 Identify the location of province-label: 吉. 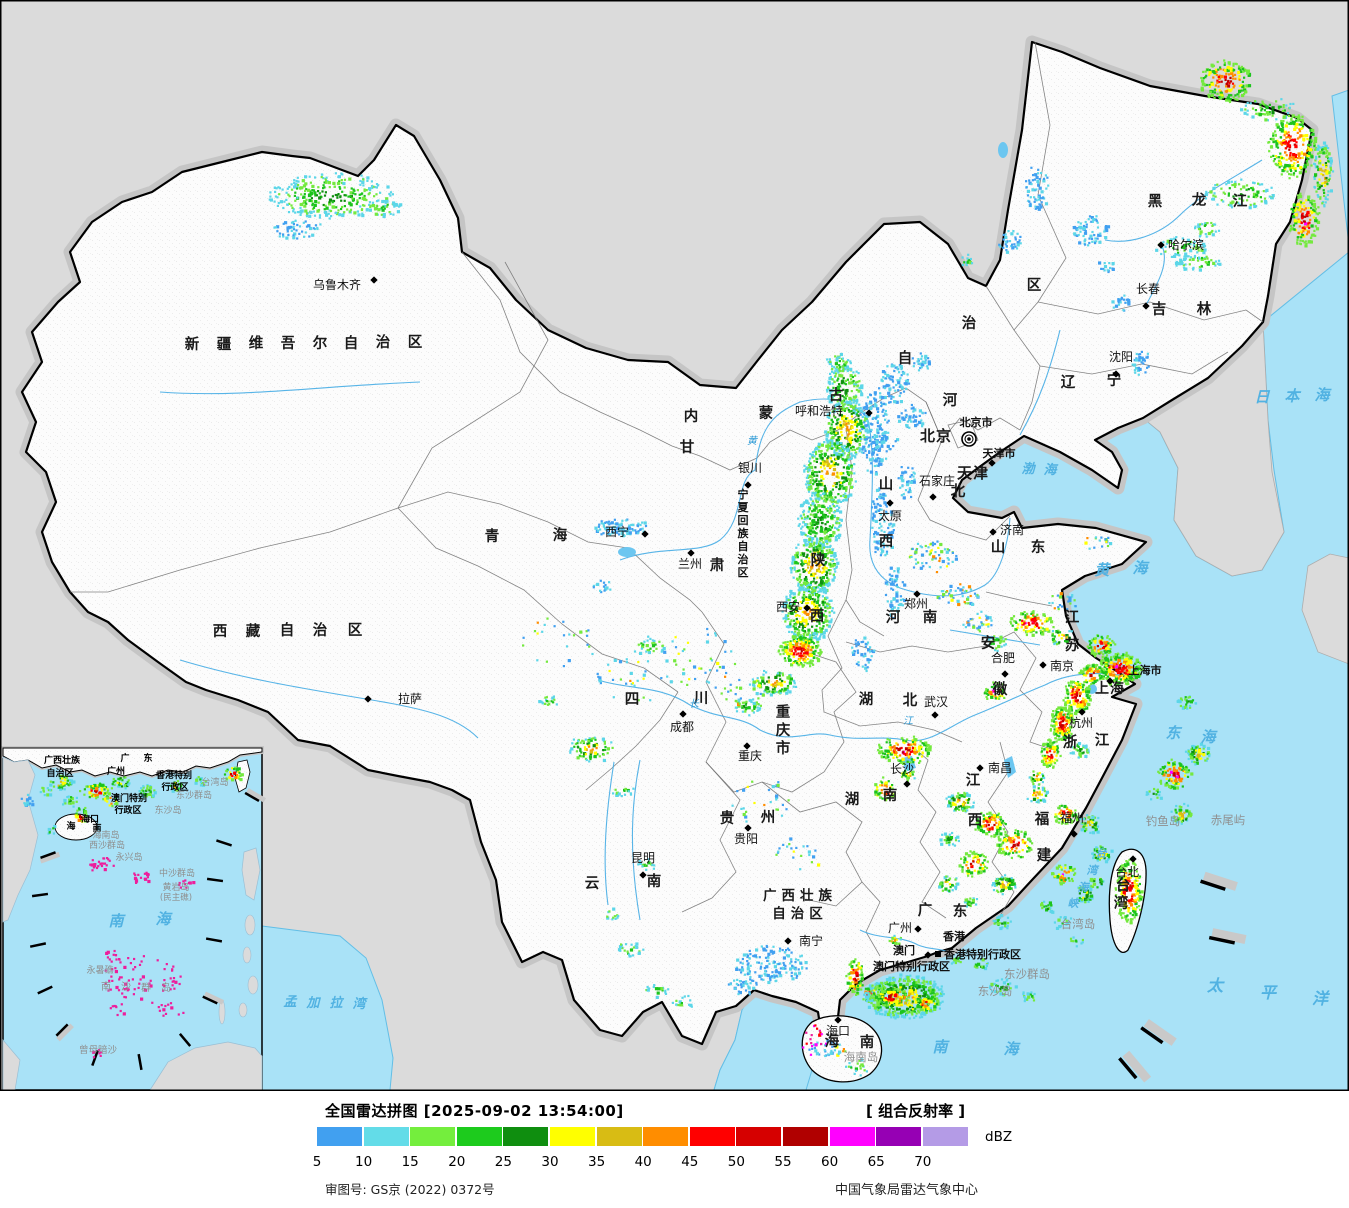
(1159, 309).